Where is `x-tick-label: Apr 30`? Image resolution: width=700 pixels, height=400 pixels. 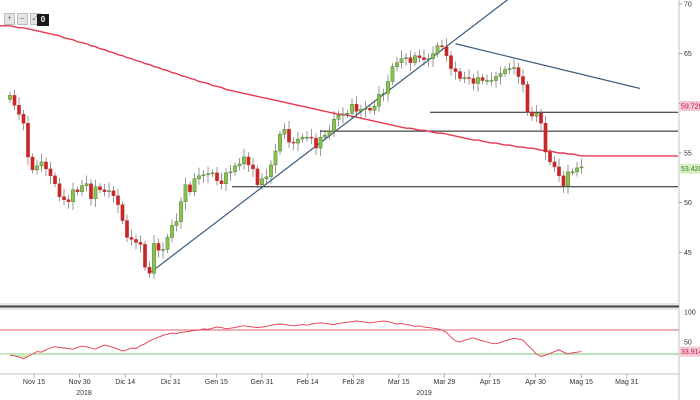 x-tick-label: Apr 30 is located at coordinates (535, 382).